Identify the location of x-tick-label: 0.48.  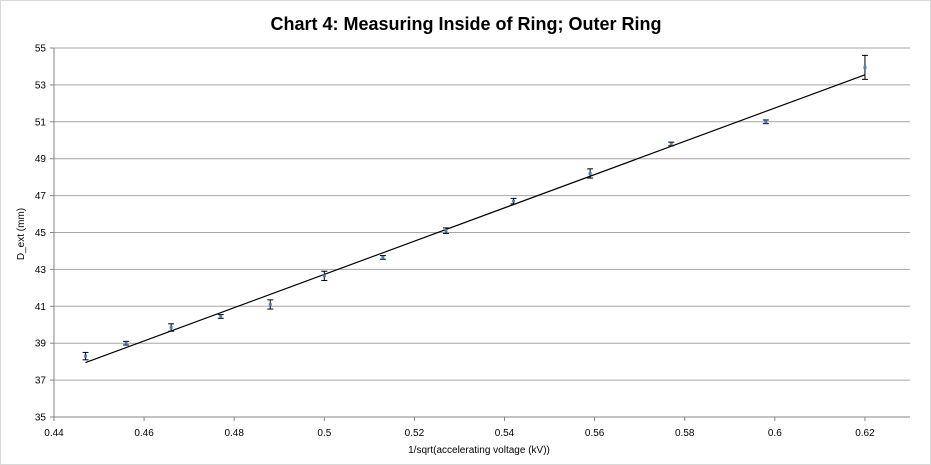
(234, 433).